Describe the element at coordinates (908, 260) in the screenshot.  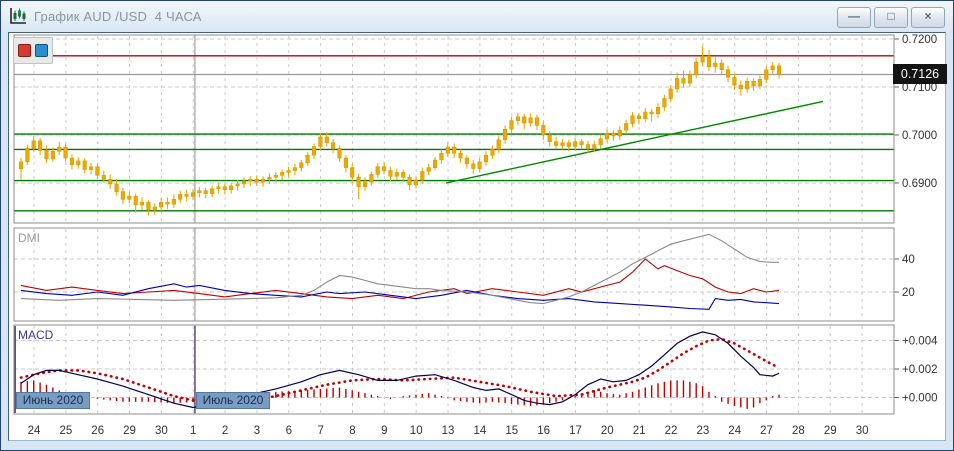
I see `dmi-axis-label: 40` at that location.